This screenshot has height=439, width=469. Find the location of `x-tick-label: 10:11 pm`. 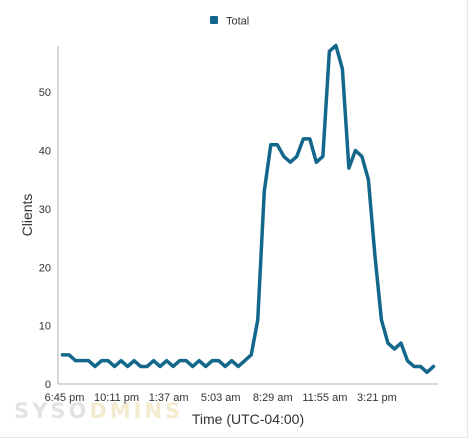

x-tick-label: 10:11 pm is located at coordinates (116, 398).